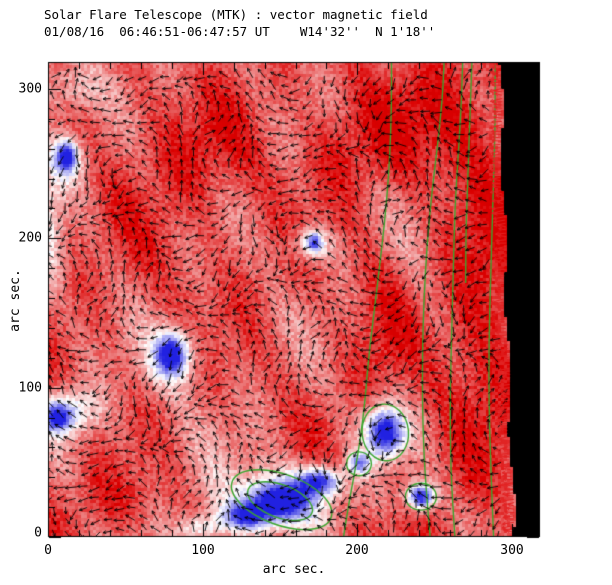 The image size is (612, 585). What do you see at coordinates (48, 550) in the screenshot?
I see `x-tick-label-0: 0` at bounding box center [48, 550].